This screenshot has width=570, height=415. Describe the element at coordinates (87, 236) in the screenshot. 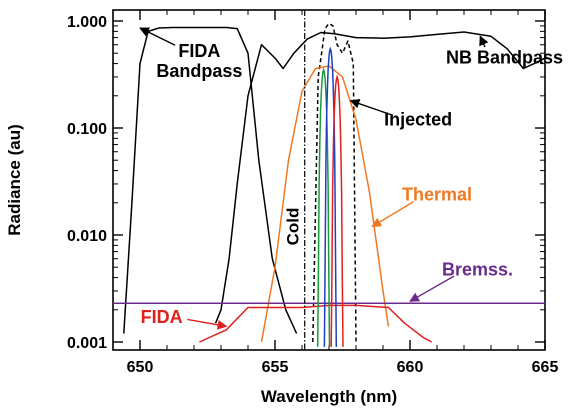

I see `y-tick-label: 0.010` at that location.